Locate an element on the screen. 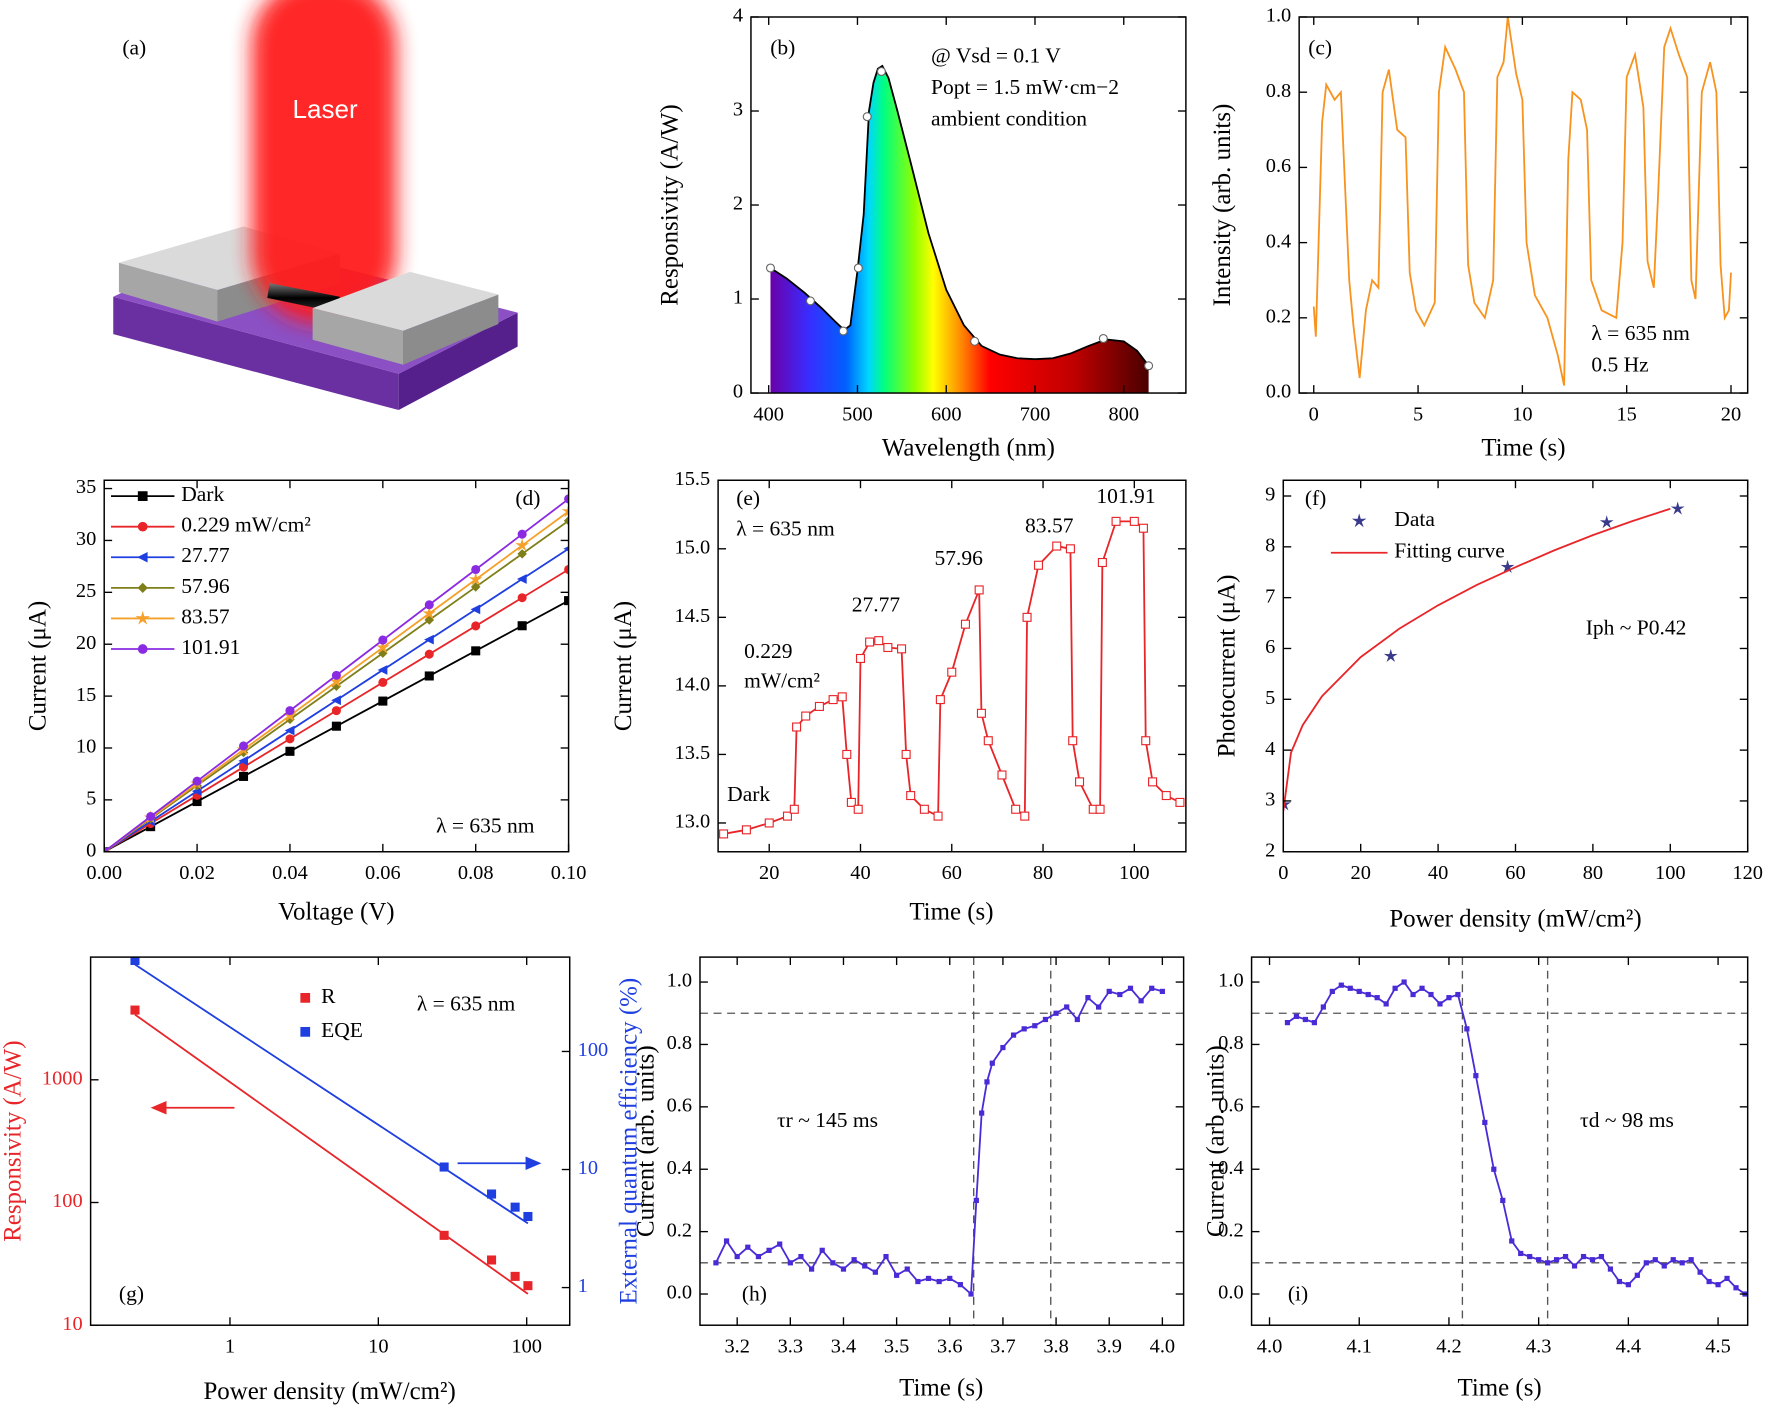  panel-label: (i) is located at coordinates (1298, 1293).